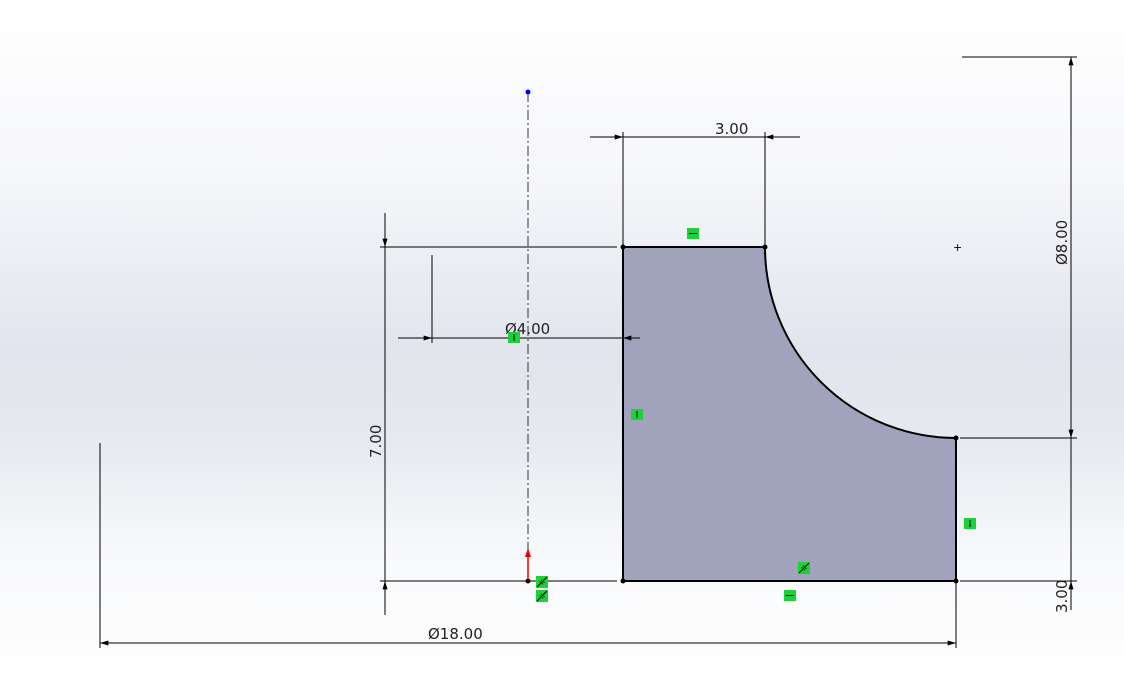  What do you see at coordinates (528, 564) in the screenshot?
I see `origin-arrow-icon` at bounding box center [528, 564].